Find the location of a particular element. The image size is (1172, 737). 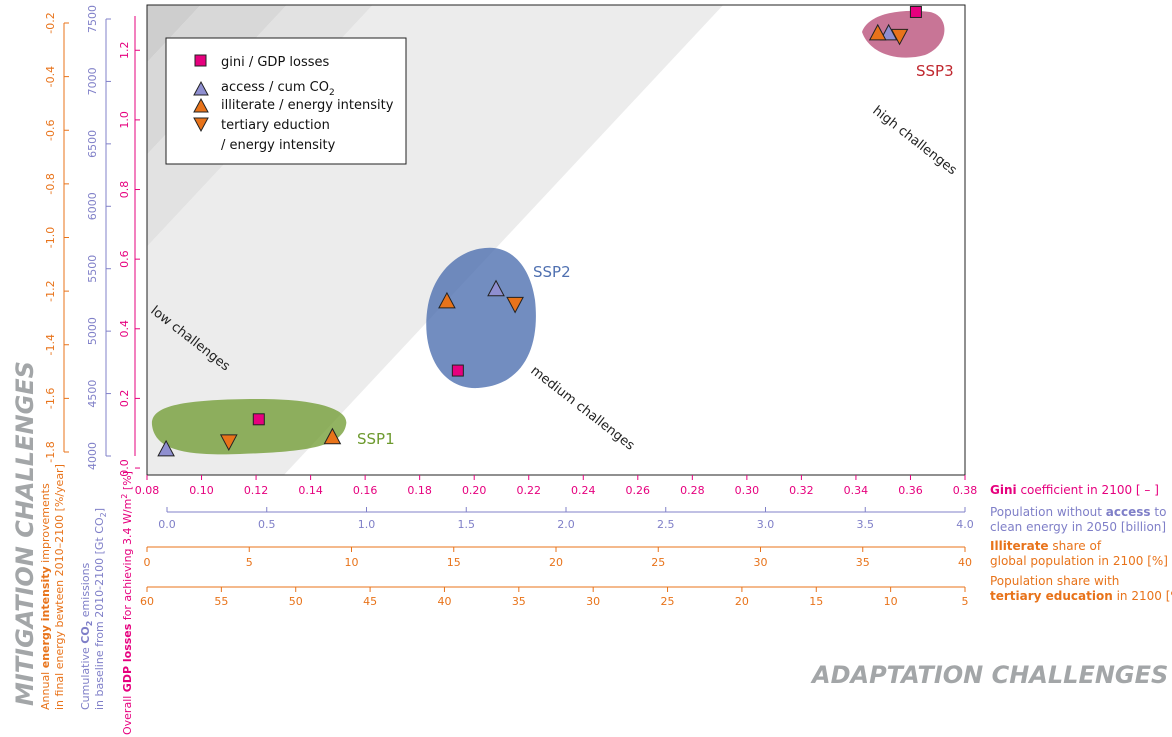

tick-label: -1.4 is located at coordinates (50, 344).